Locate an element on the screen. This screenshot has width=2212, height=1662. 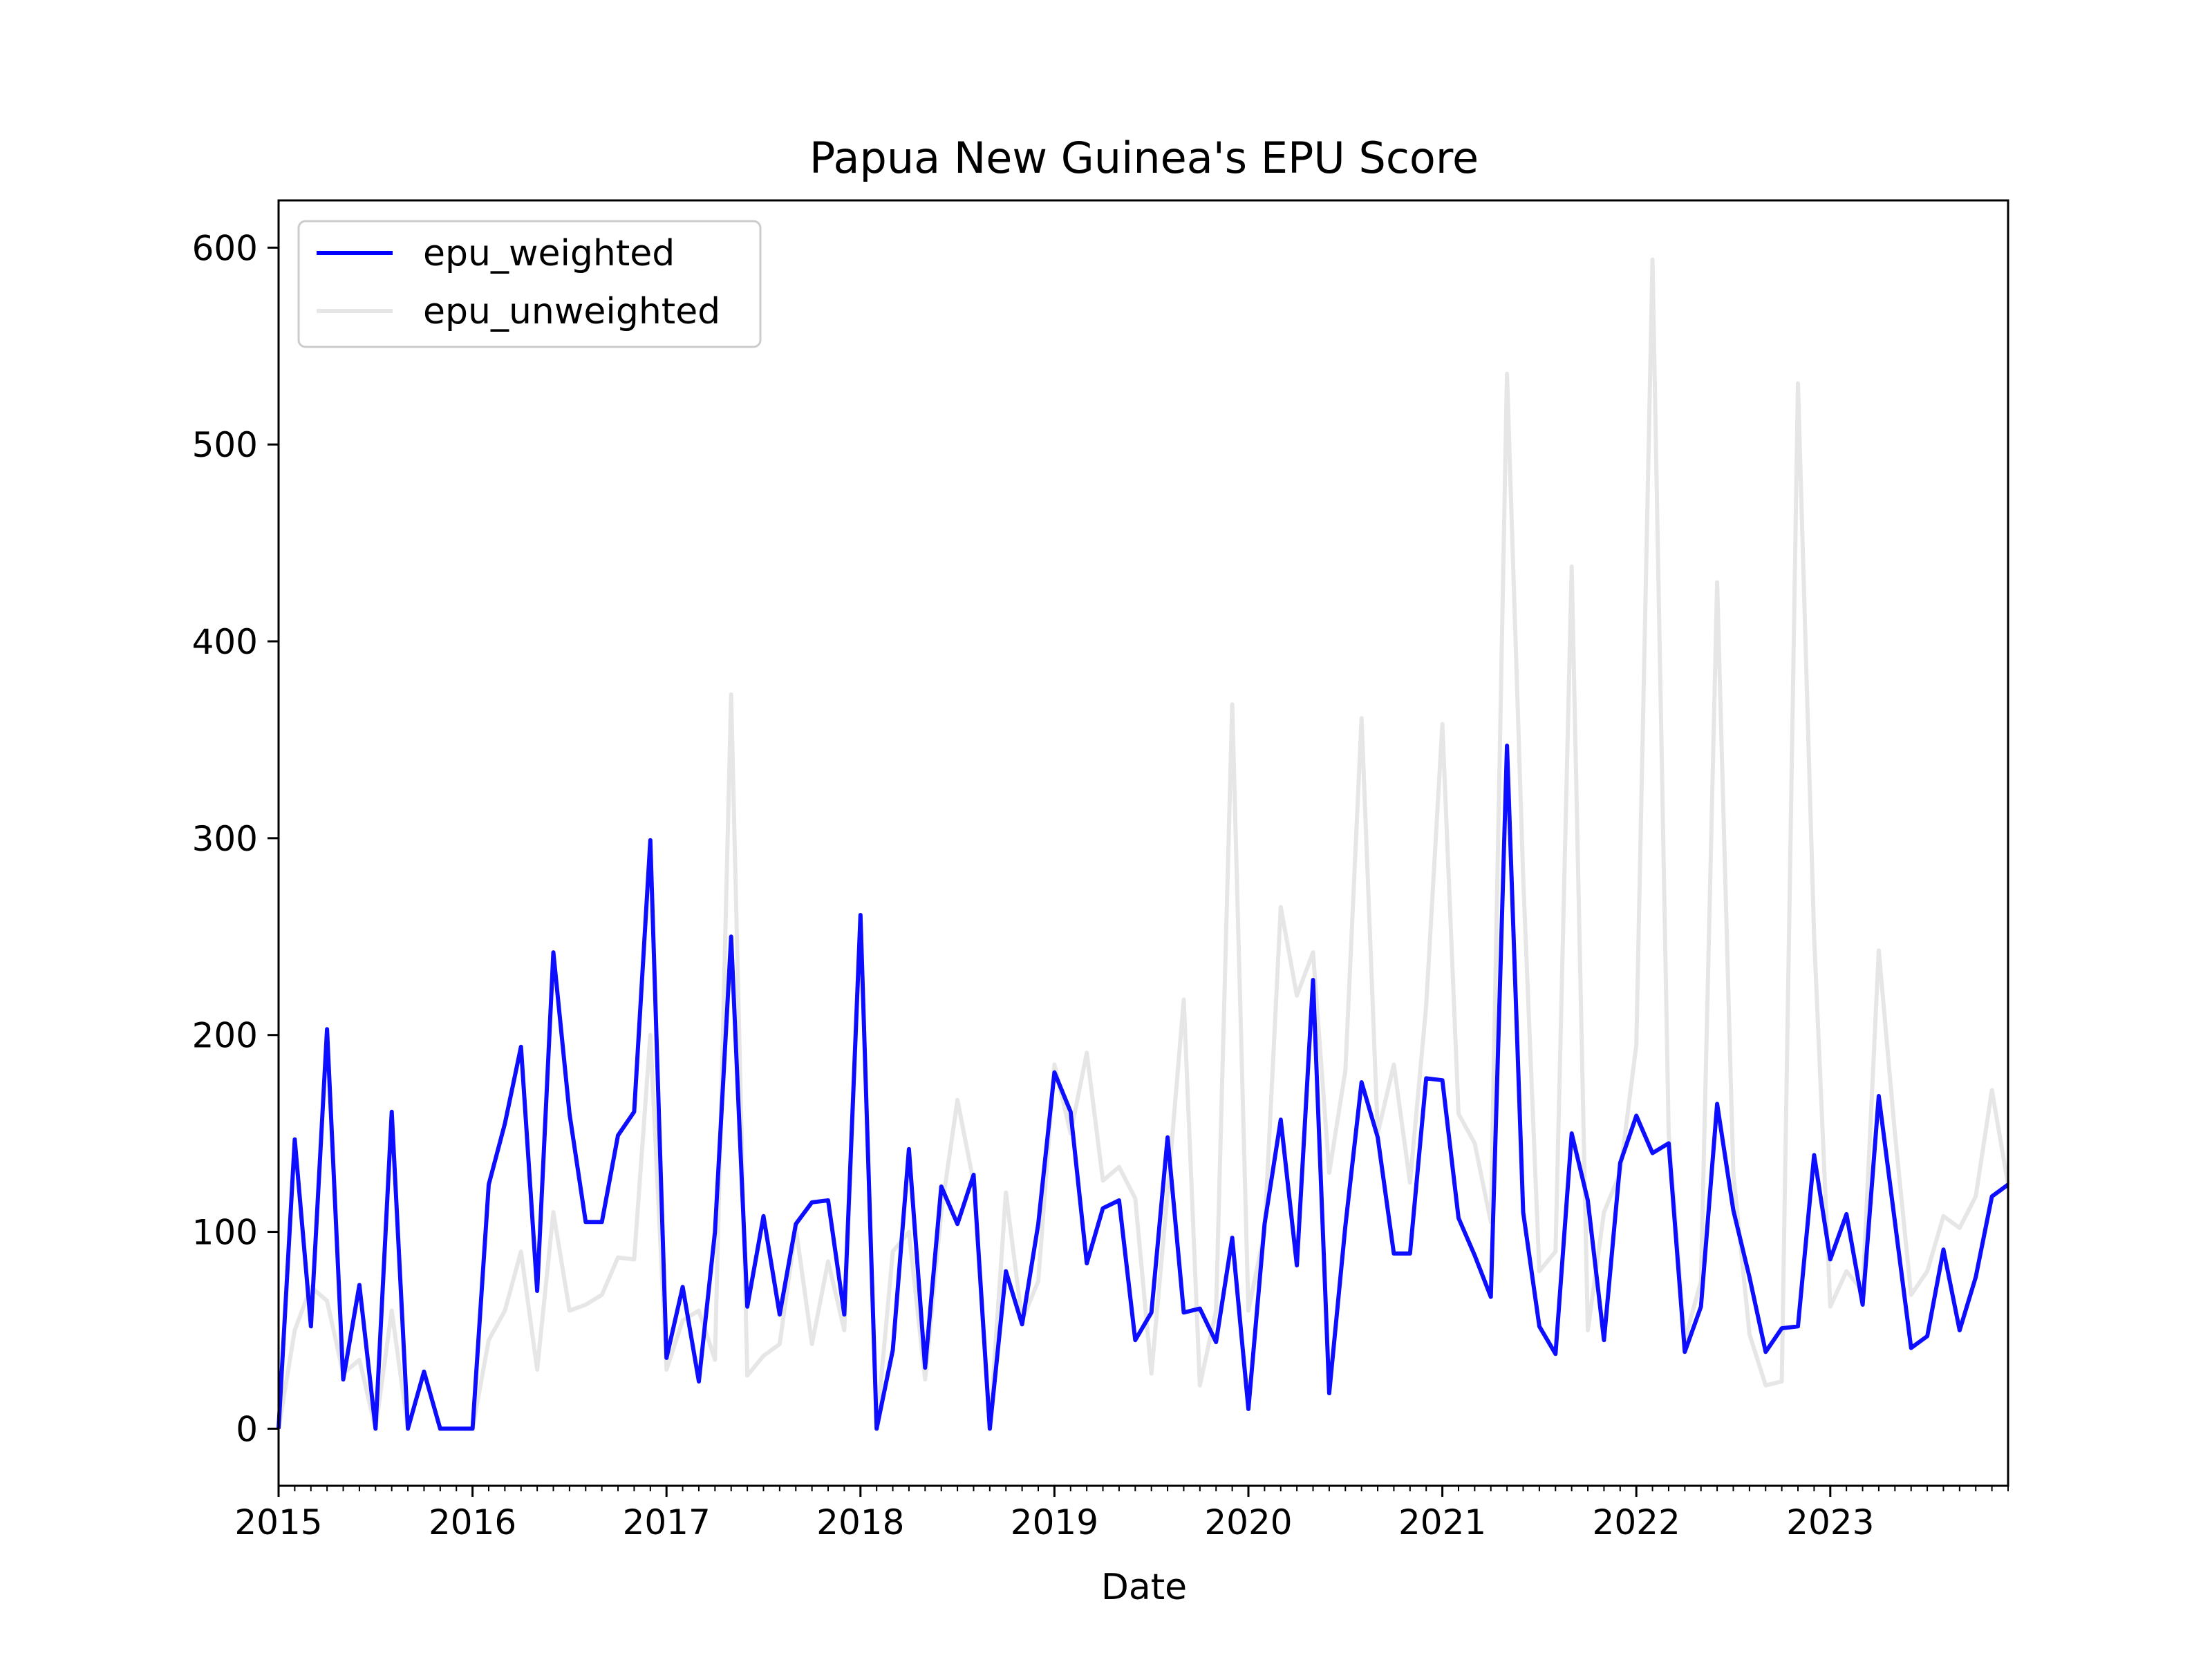
x-tick-label: 2016 is located at coordinates (473, 1522).